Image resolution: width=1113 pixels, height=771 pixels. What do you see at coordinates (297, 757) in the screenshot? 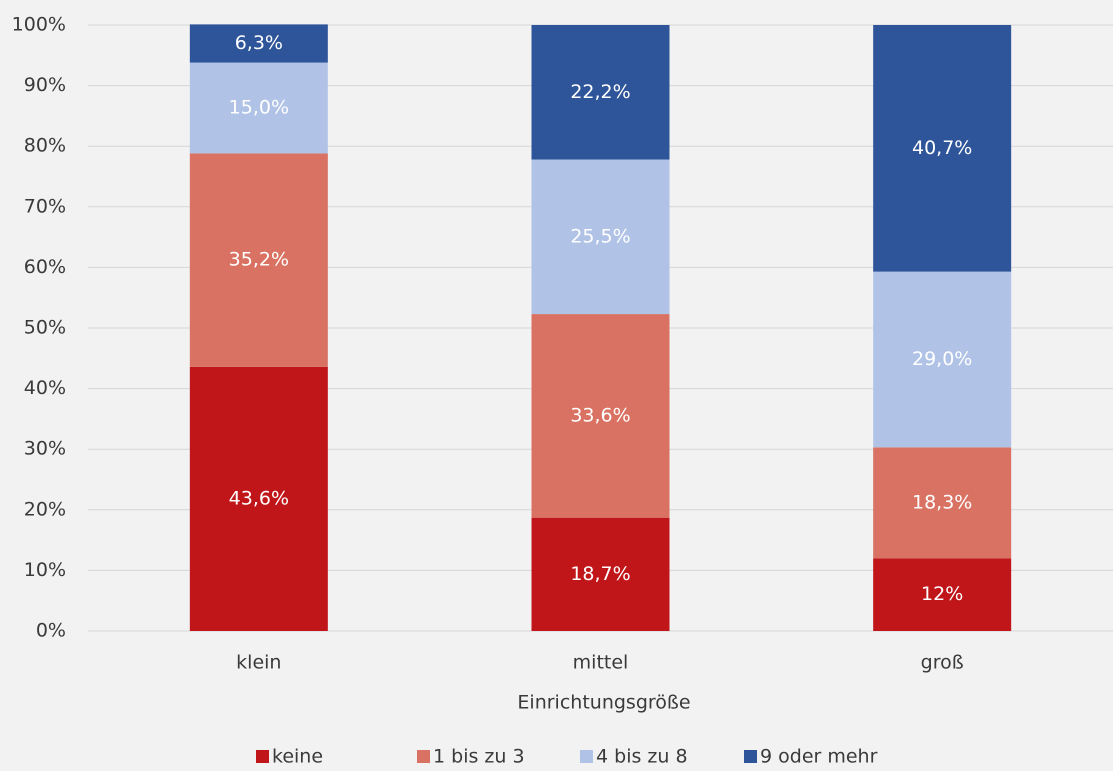
I see `legend-label: keine` at bounding box center [297, 757].